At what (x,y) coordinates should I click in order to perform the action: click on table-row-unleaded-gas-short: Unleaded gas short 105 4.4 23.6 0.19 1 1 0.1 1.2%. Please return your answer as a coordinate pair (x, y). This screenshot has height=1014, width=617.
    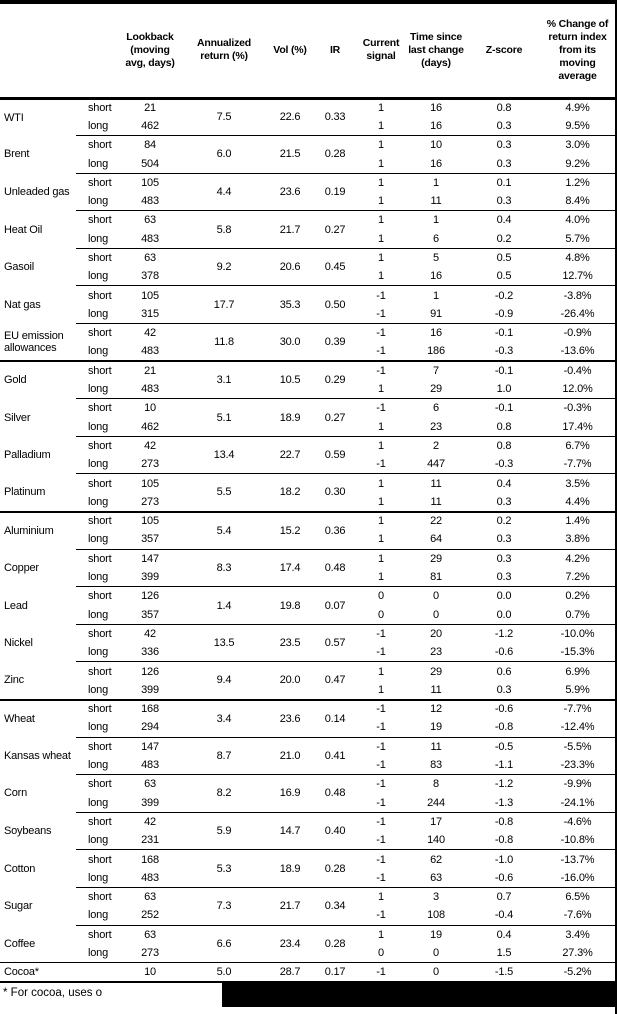
    Looking at the image, I should click on (307, 191).